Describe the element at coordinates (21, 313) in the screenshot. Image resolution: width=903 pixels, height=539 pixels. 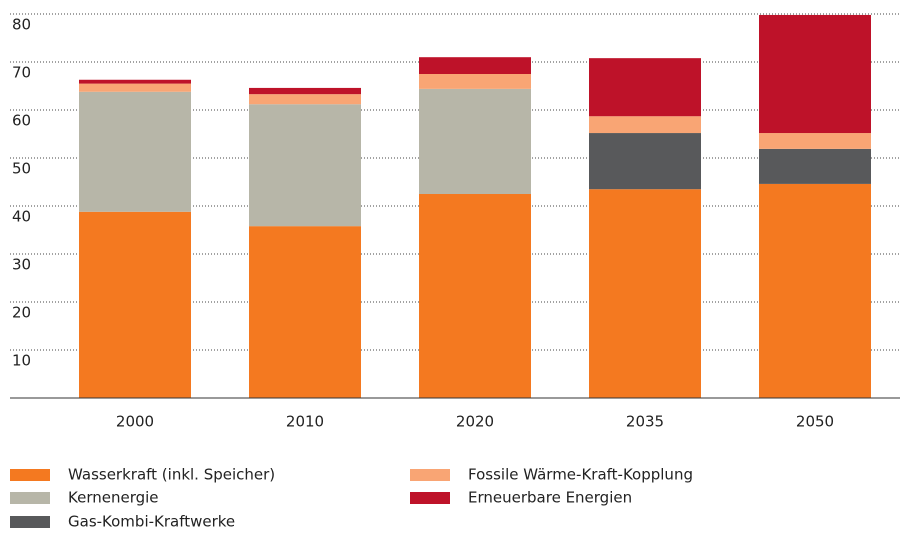
I see `y-tick-label: 20` at that location.